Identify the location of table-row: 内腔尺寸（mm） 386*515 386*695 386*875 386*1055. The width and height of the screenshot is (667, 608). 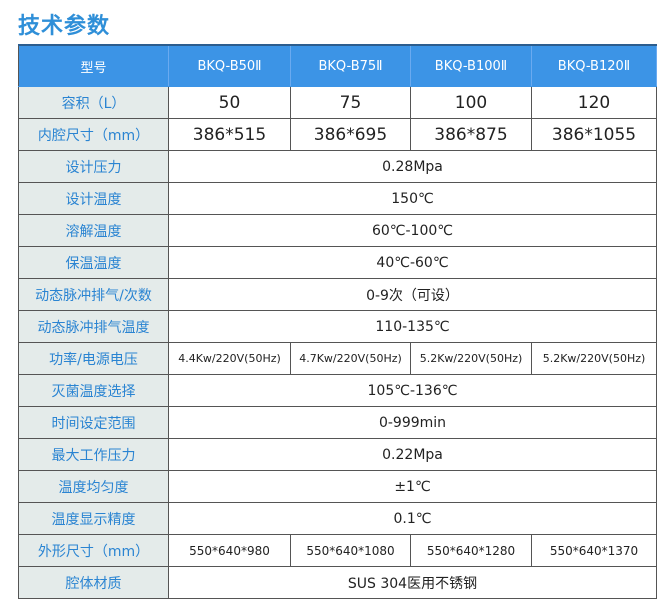
(337, 134).